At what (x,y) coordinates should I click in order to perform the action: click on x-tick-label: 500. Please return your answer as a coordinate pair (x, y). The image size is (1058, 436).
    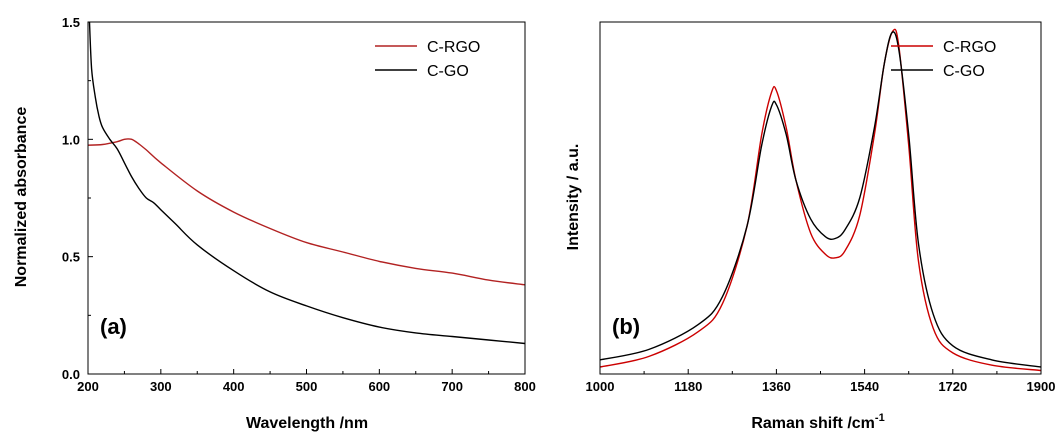
    Looking at the image, I should click on (307, 386).